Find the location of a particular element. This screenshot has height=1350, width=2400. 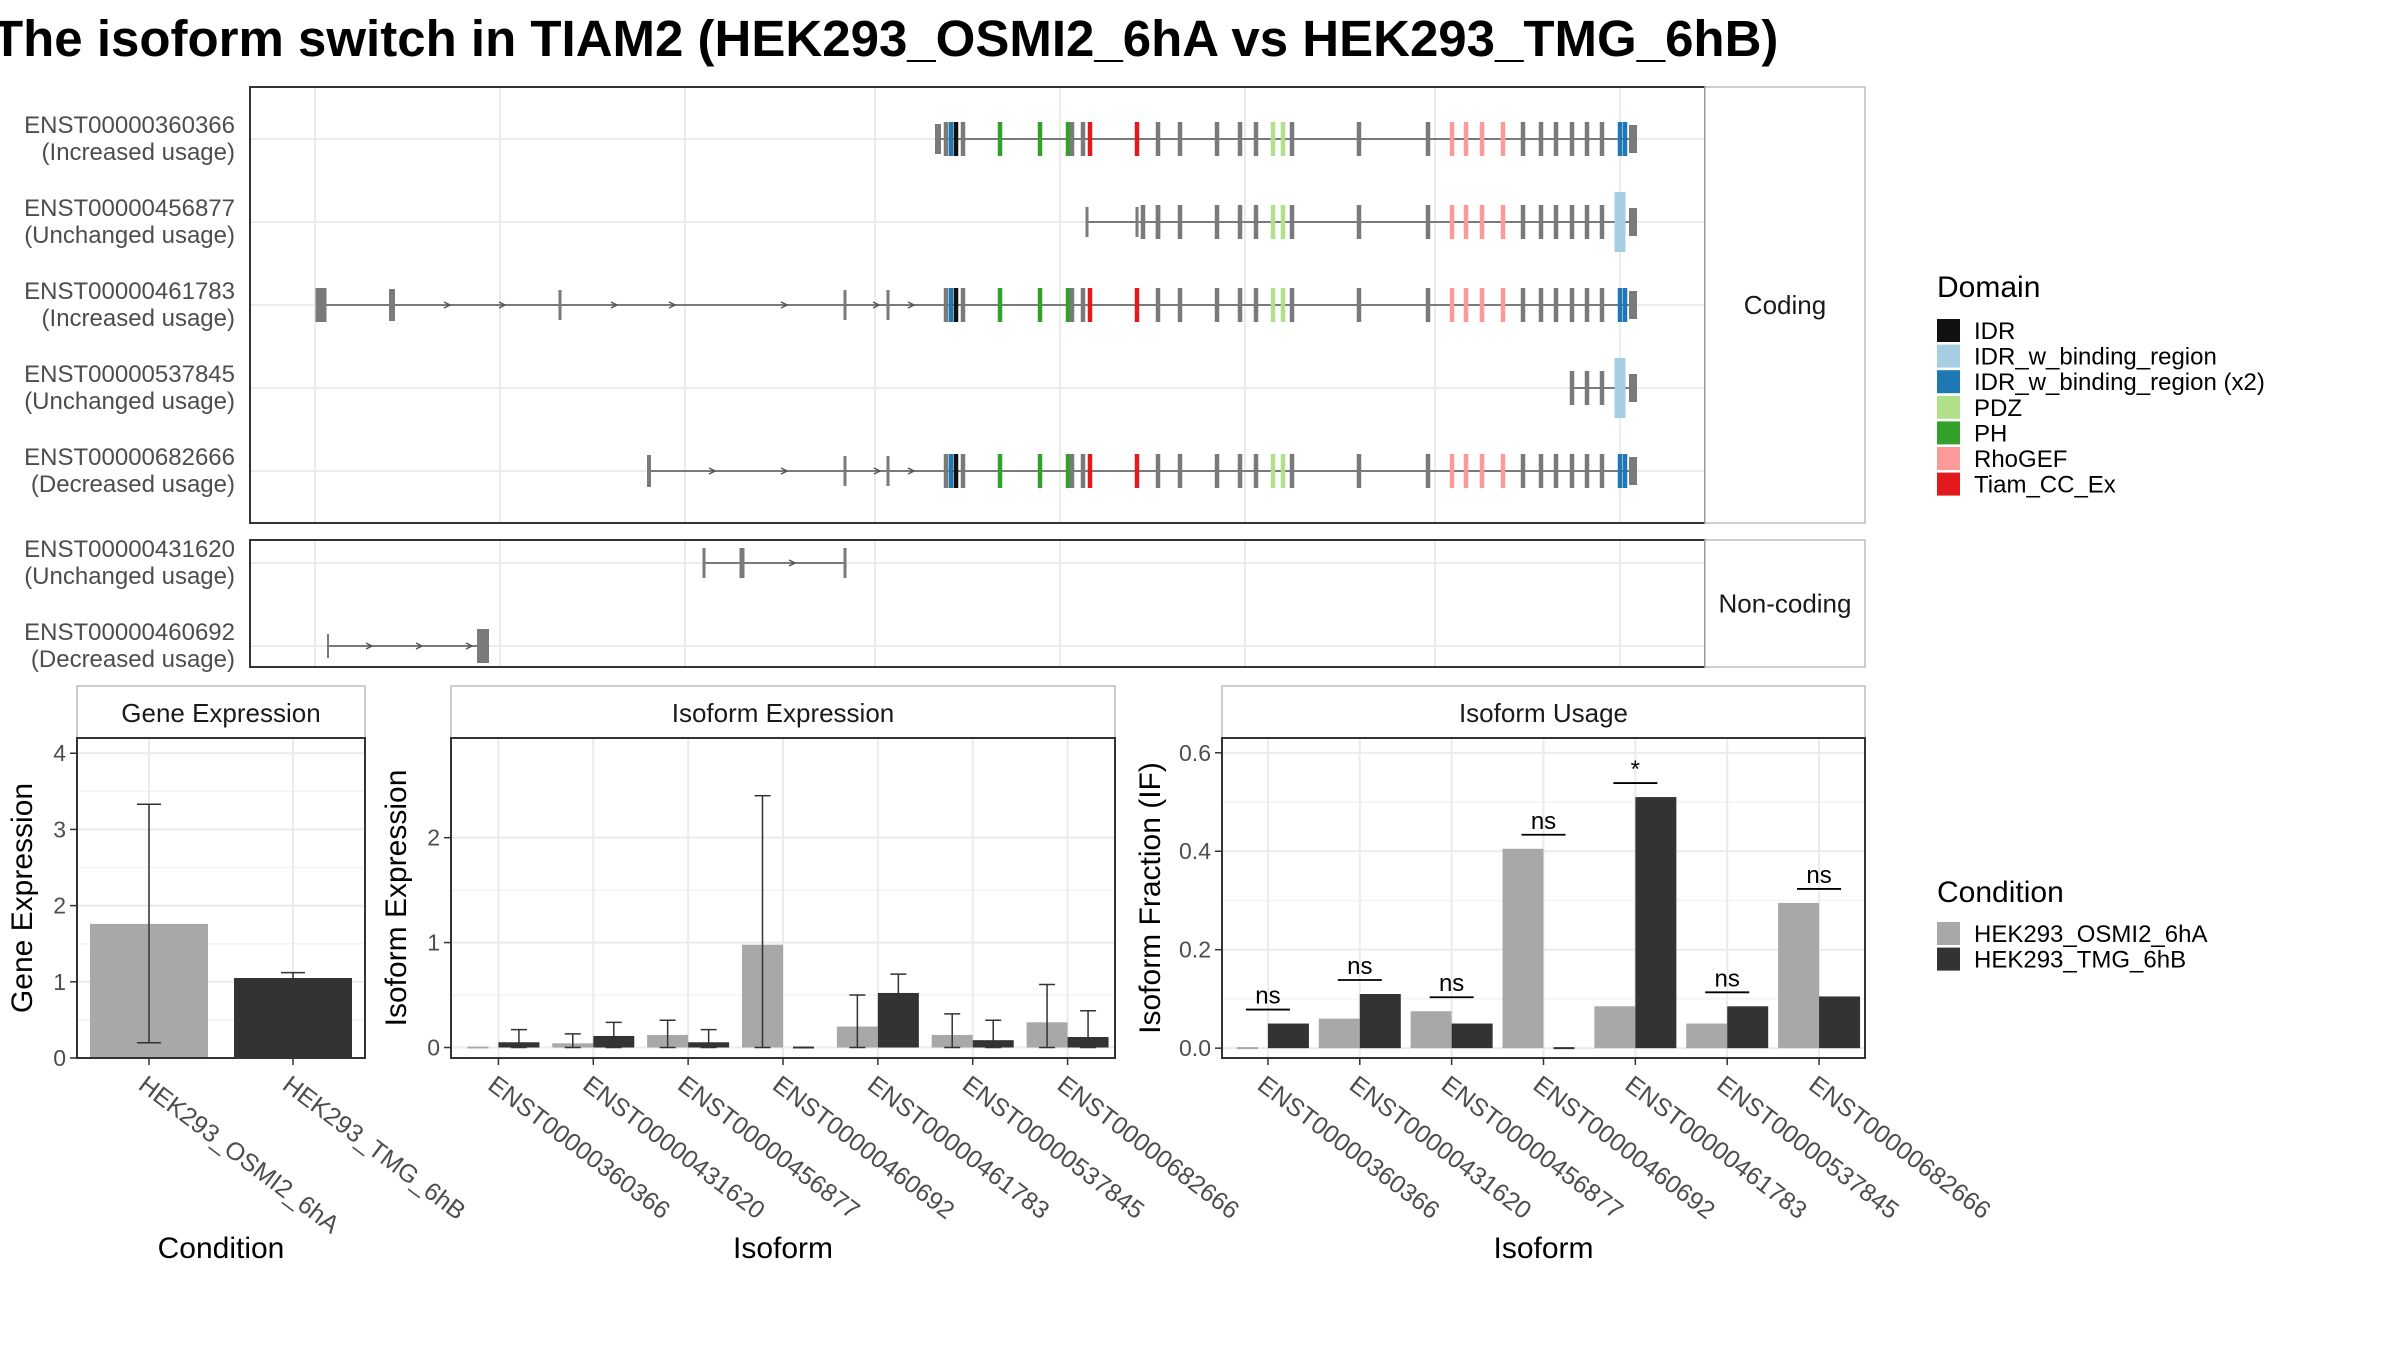

facet-strip-label: Coding is located at coordinates (1785, 305).